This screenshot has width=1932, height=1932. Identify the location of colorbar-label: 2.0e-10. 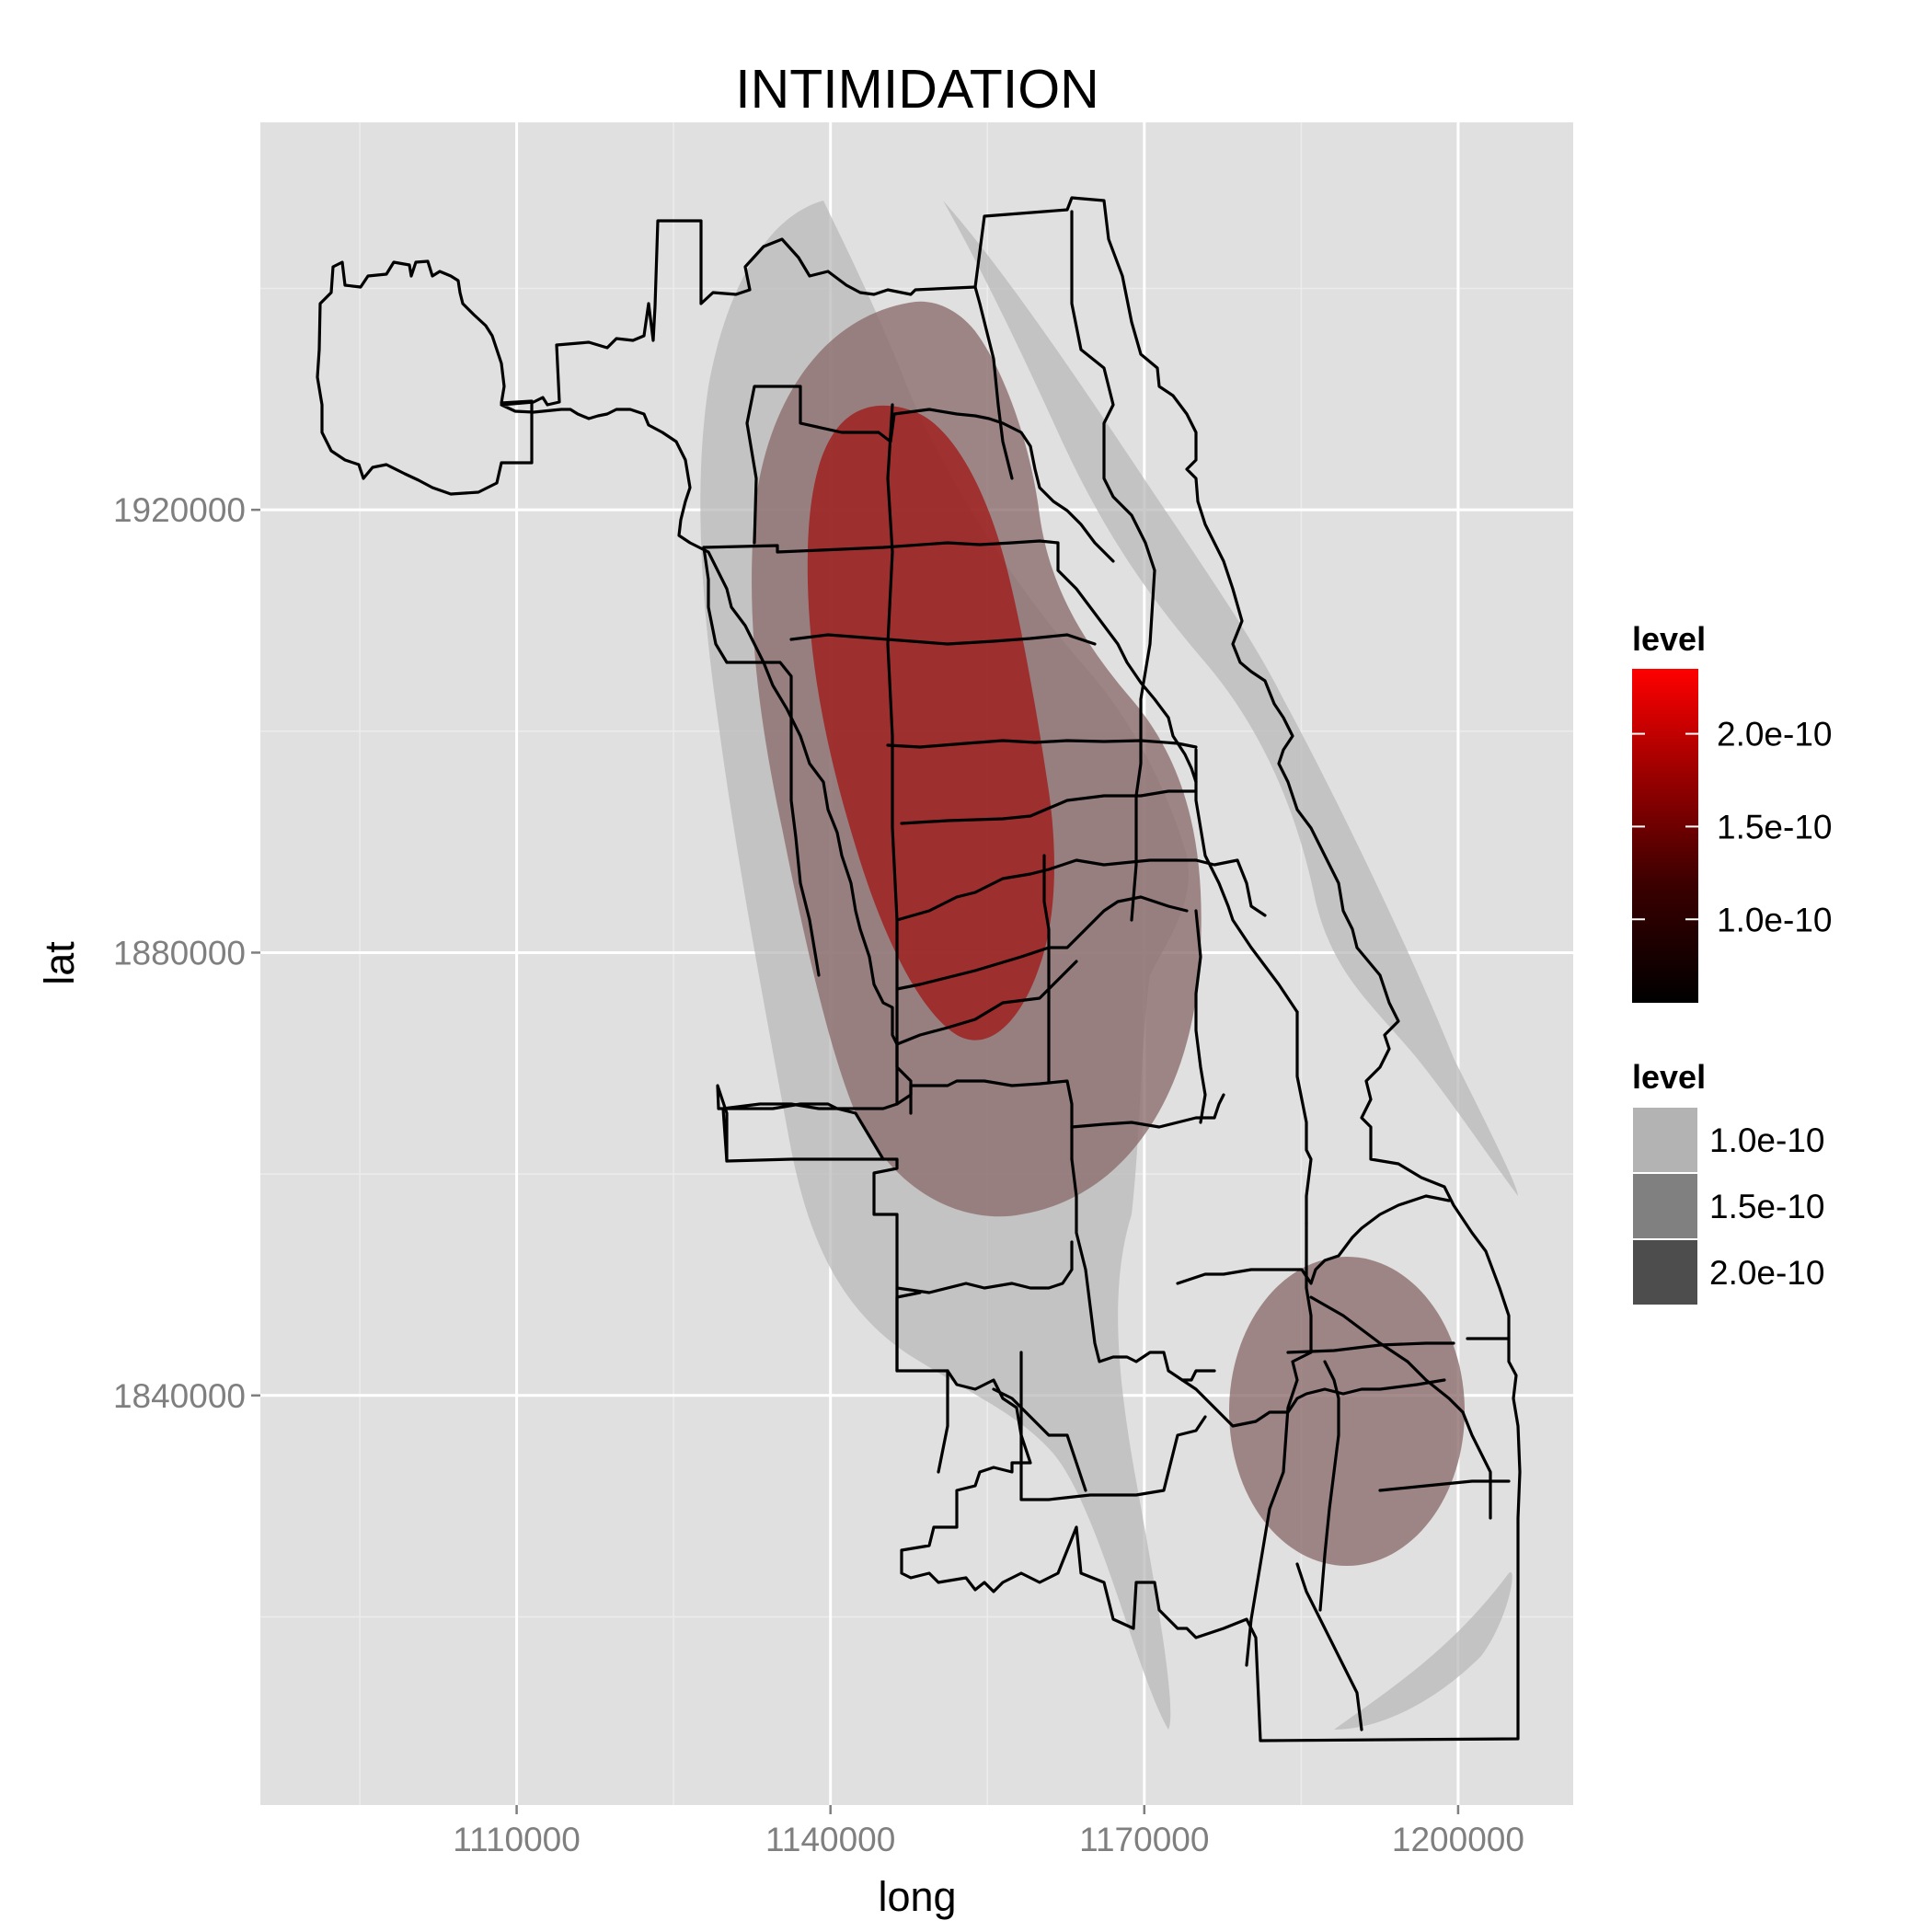
(1775, 734).